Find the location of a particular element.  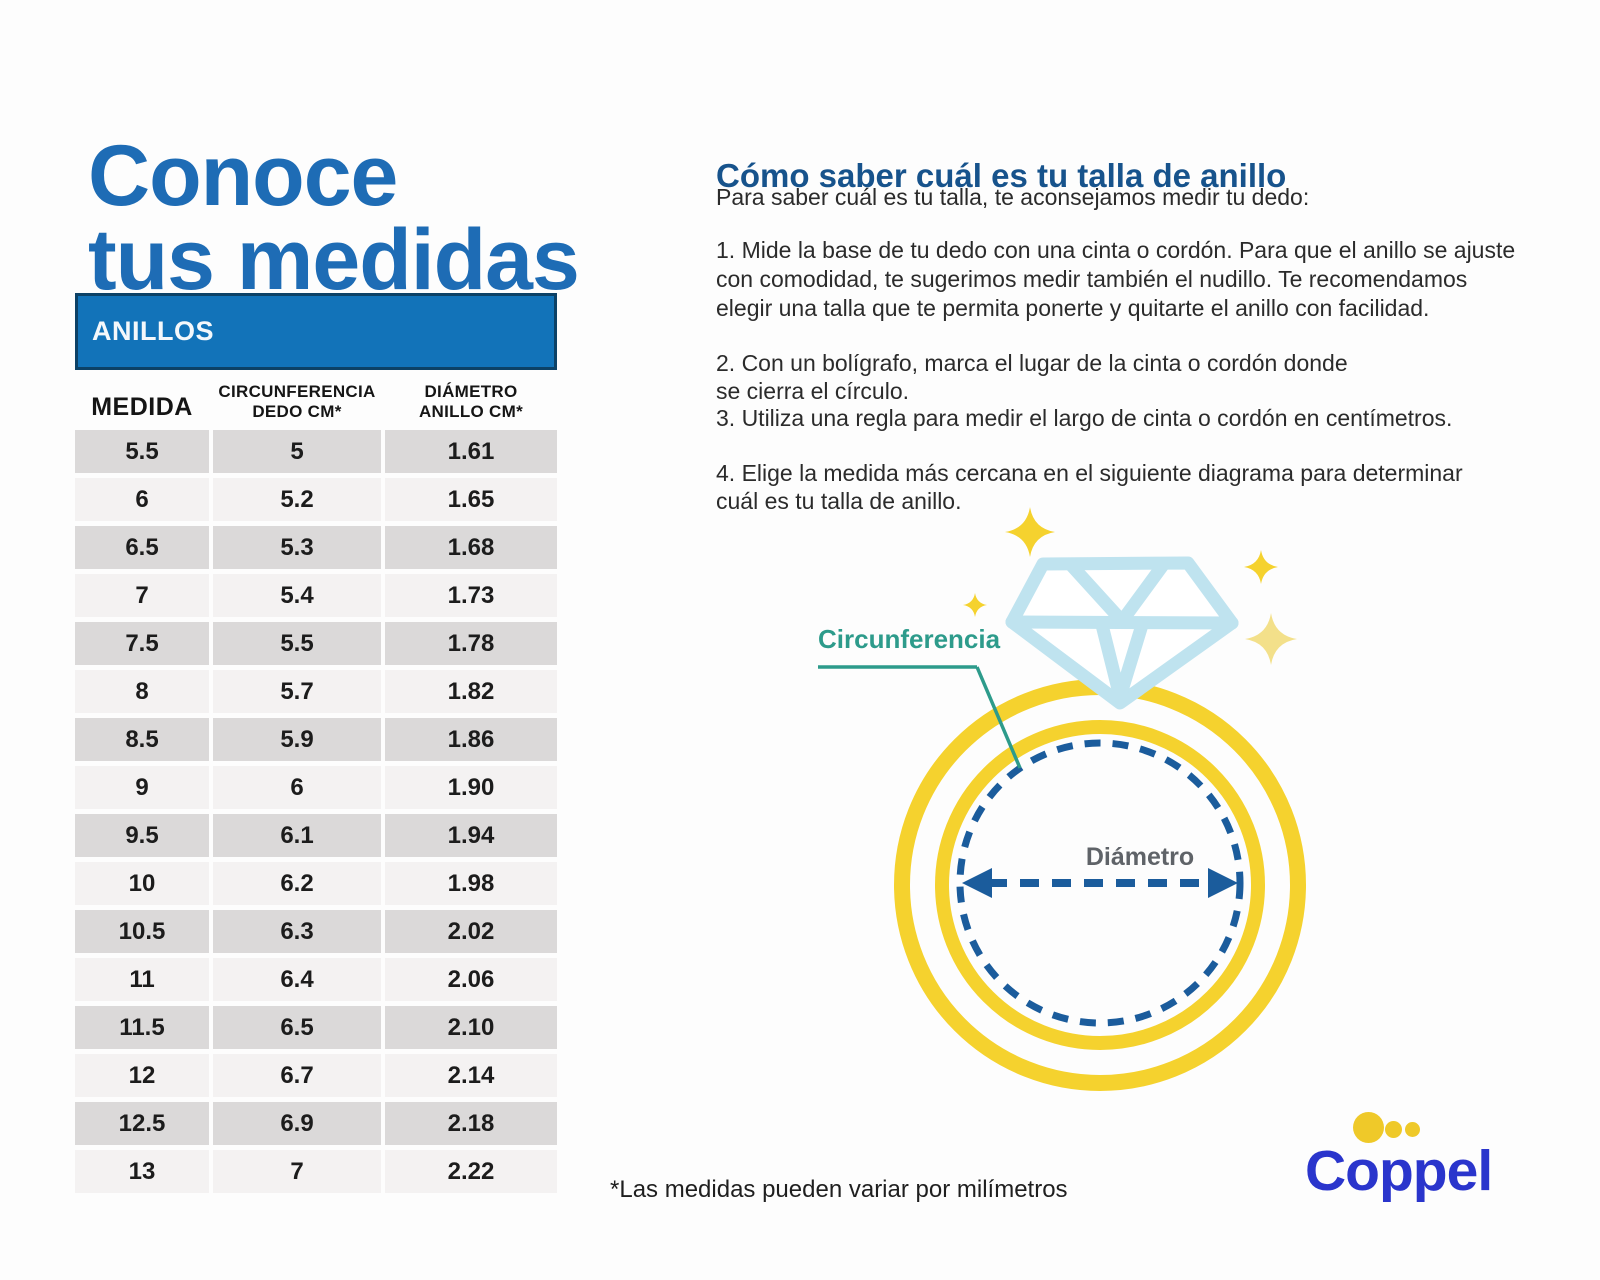

table-cell: 8 is located at coordinates (142, 691).